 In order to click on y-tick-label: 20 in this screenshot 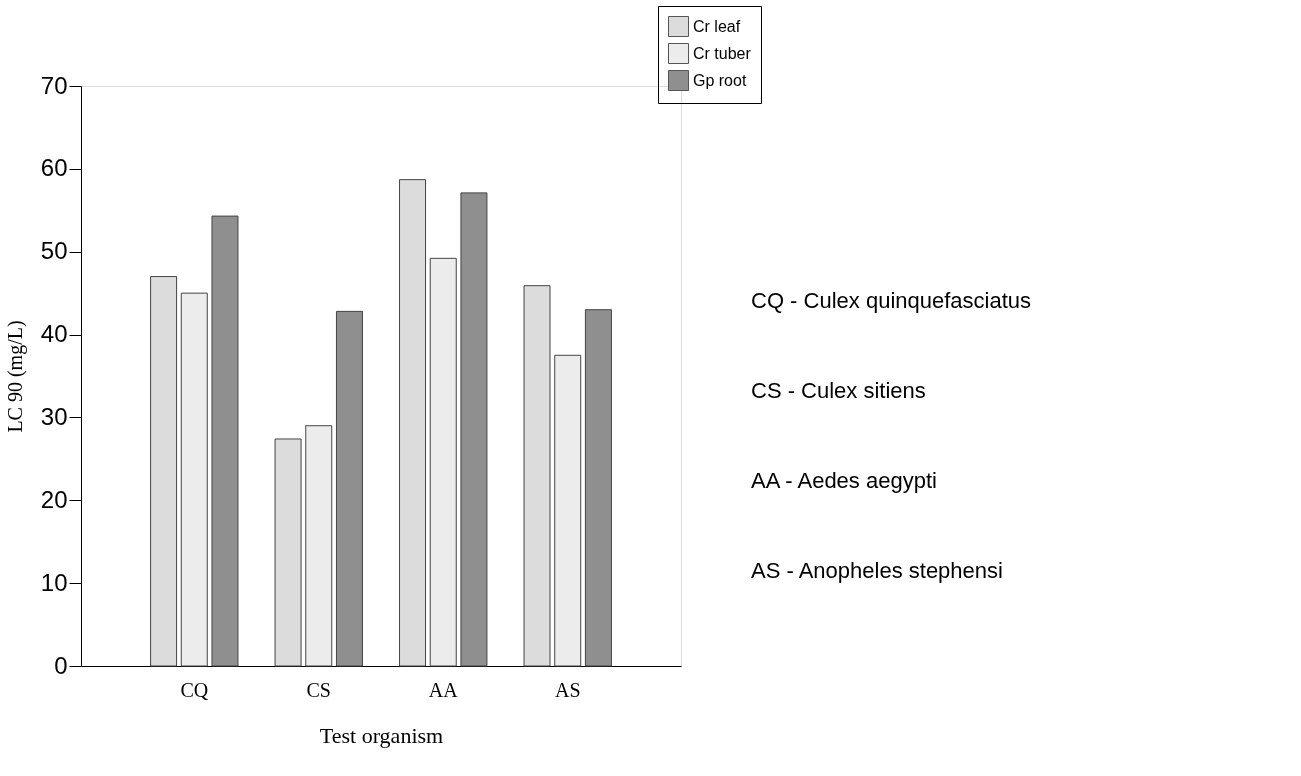, I will do `click(54, 499)`.